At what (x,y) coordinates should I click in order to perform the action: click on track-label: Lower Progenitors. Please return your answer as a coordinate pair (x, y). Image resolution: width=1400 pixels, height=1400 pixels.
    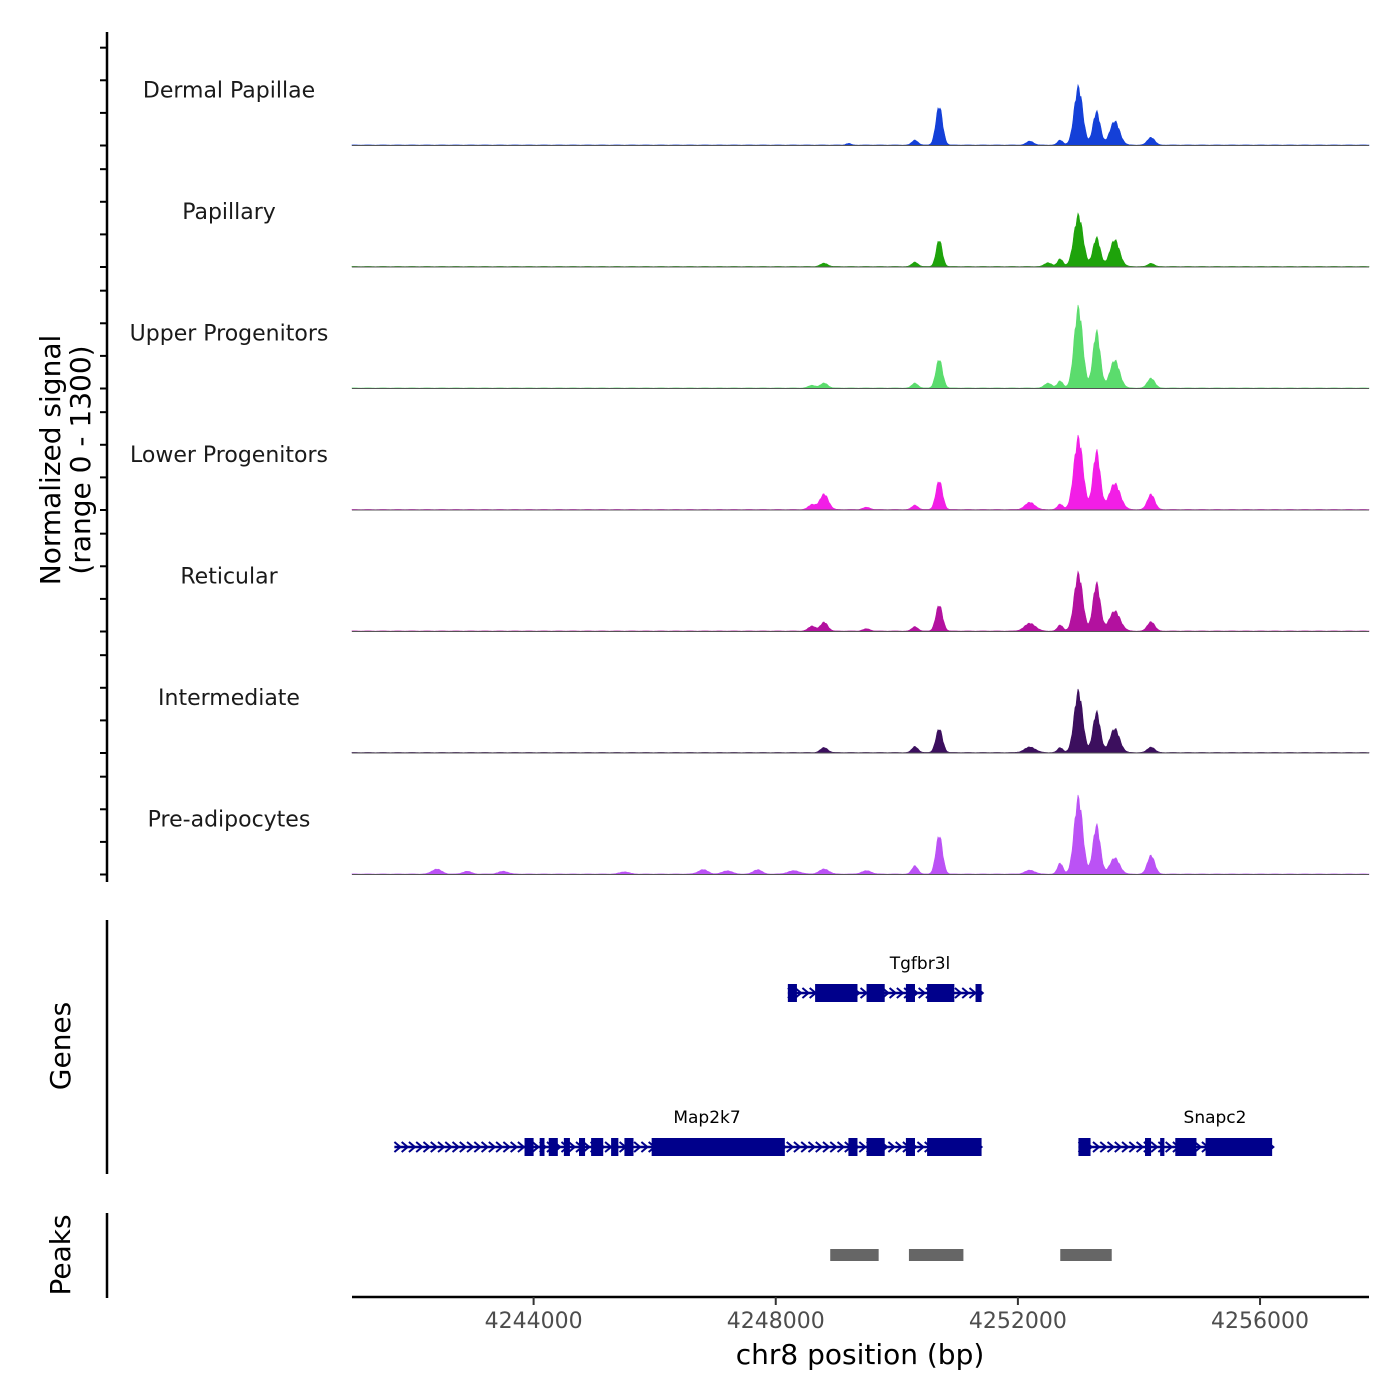
    Looking at the image, I should click on (229, 455).